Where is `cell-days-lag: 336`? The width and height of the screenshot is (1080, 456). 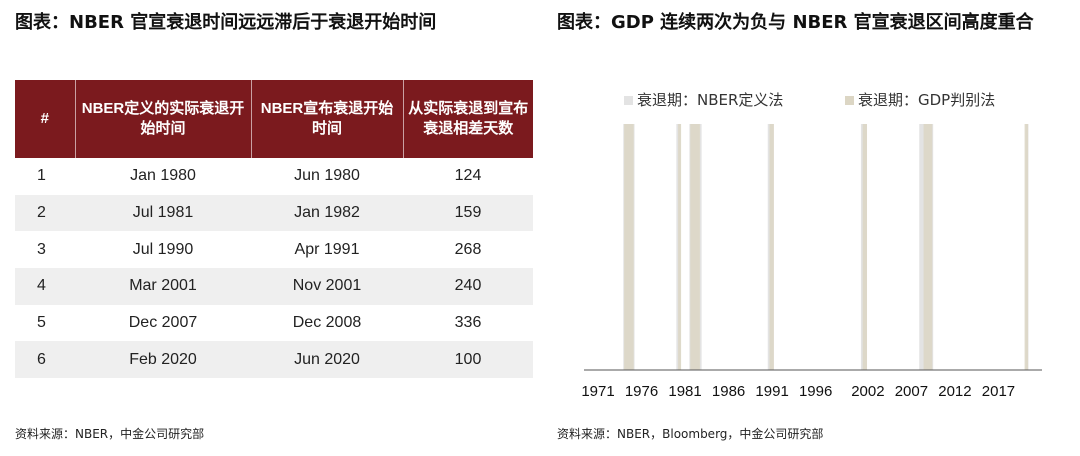 cell-days-lag: 336 is located at coordinates (468, 323).